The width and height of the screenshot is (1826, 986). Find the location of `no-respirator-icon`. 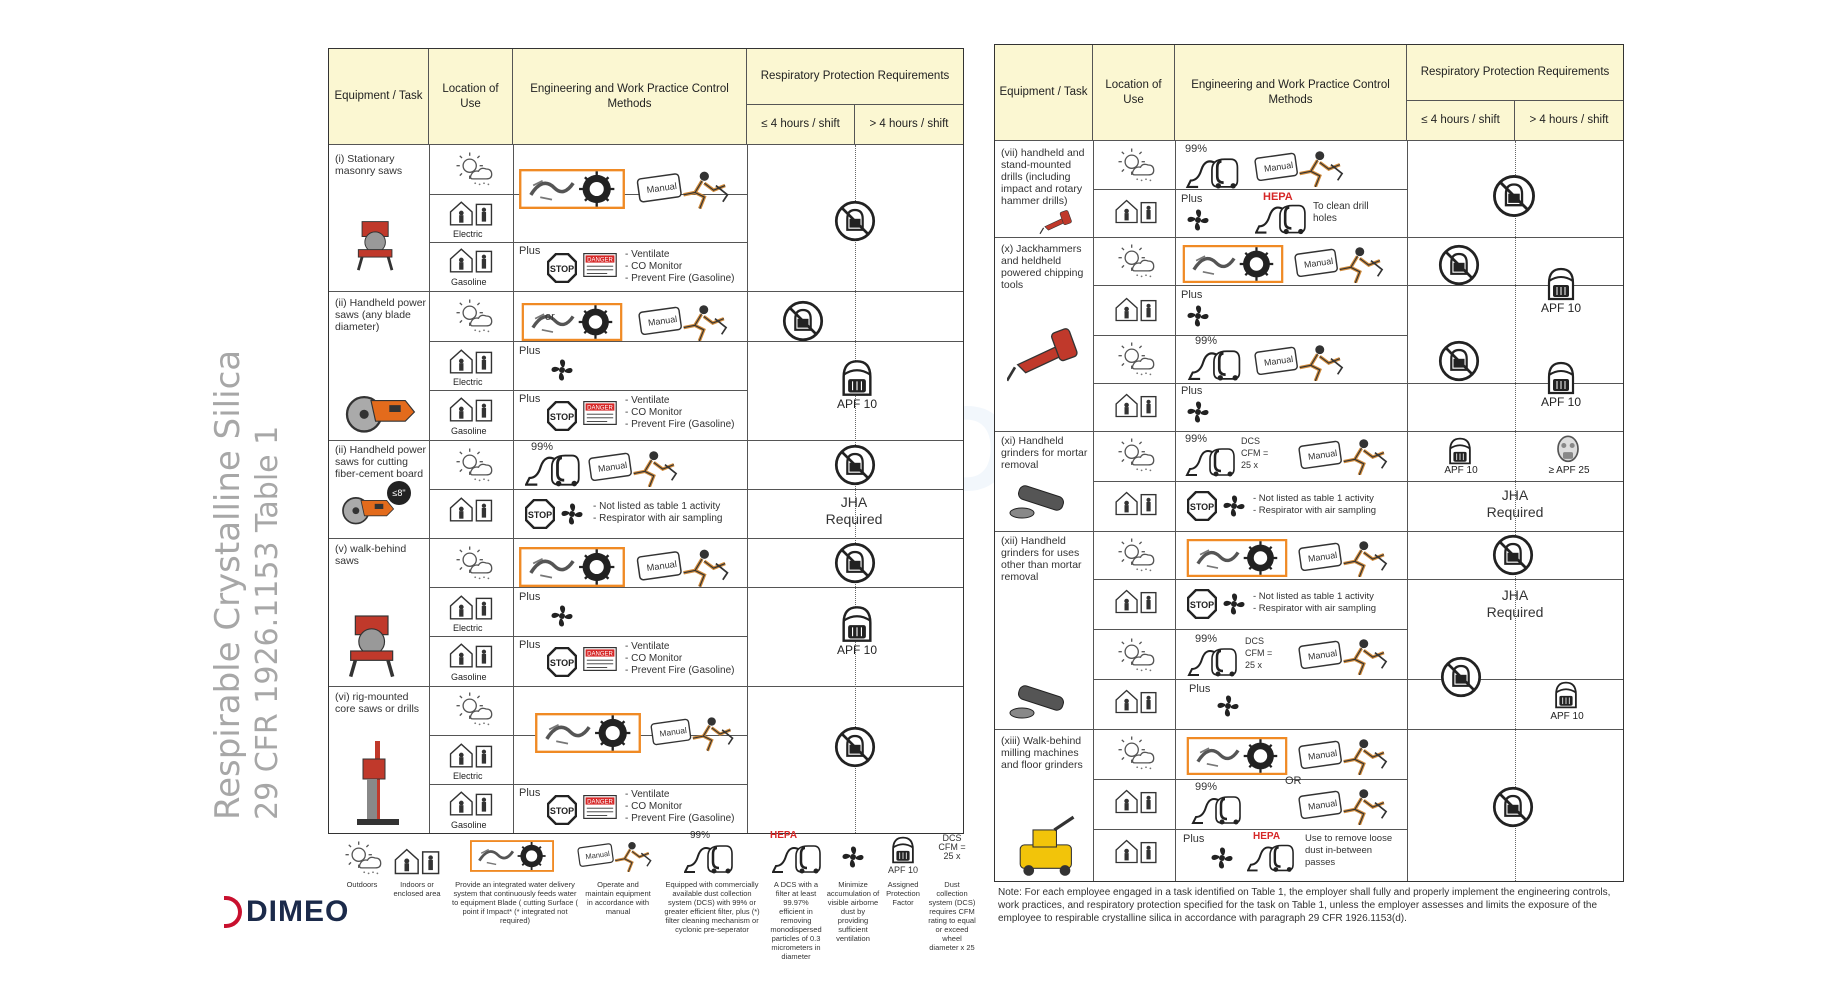

no-respirator-icon is located at coordinates (803, 321).